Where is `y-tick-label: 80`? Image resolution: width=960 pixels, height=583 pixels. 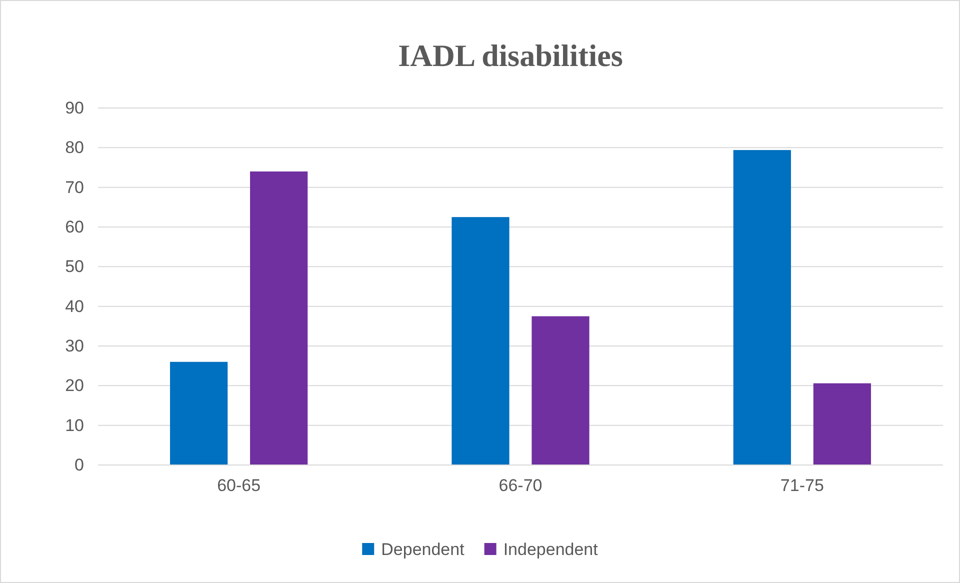
y-tick-label: 80 is located at coordinates (74, 148).